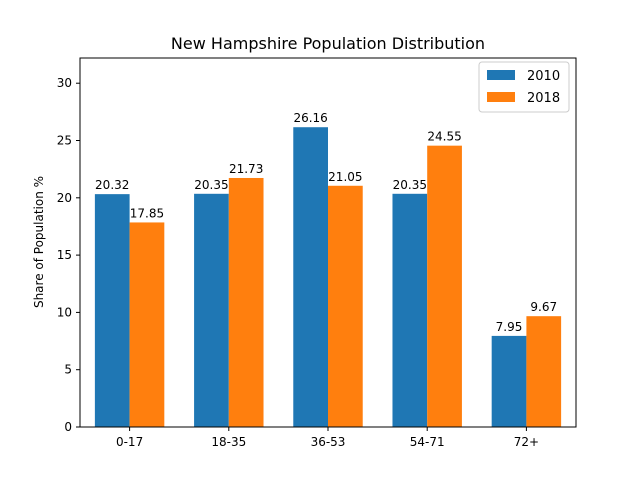 Image resolution: width=640 pixels, height=480 pixels. I want to click on x-tick-label: 18-35, so click(228, 442).